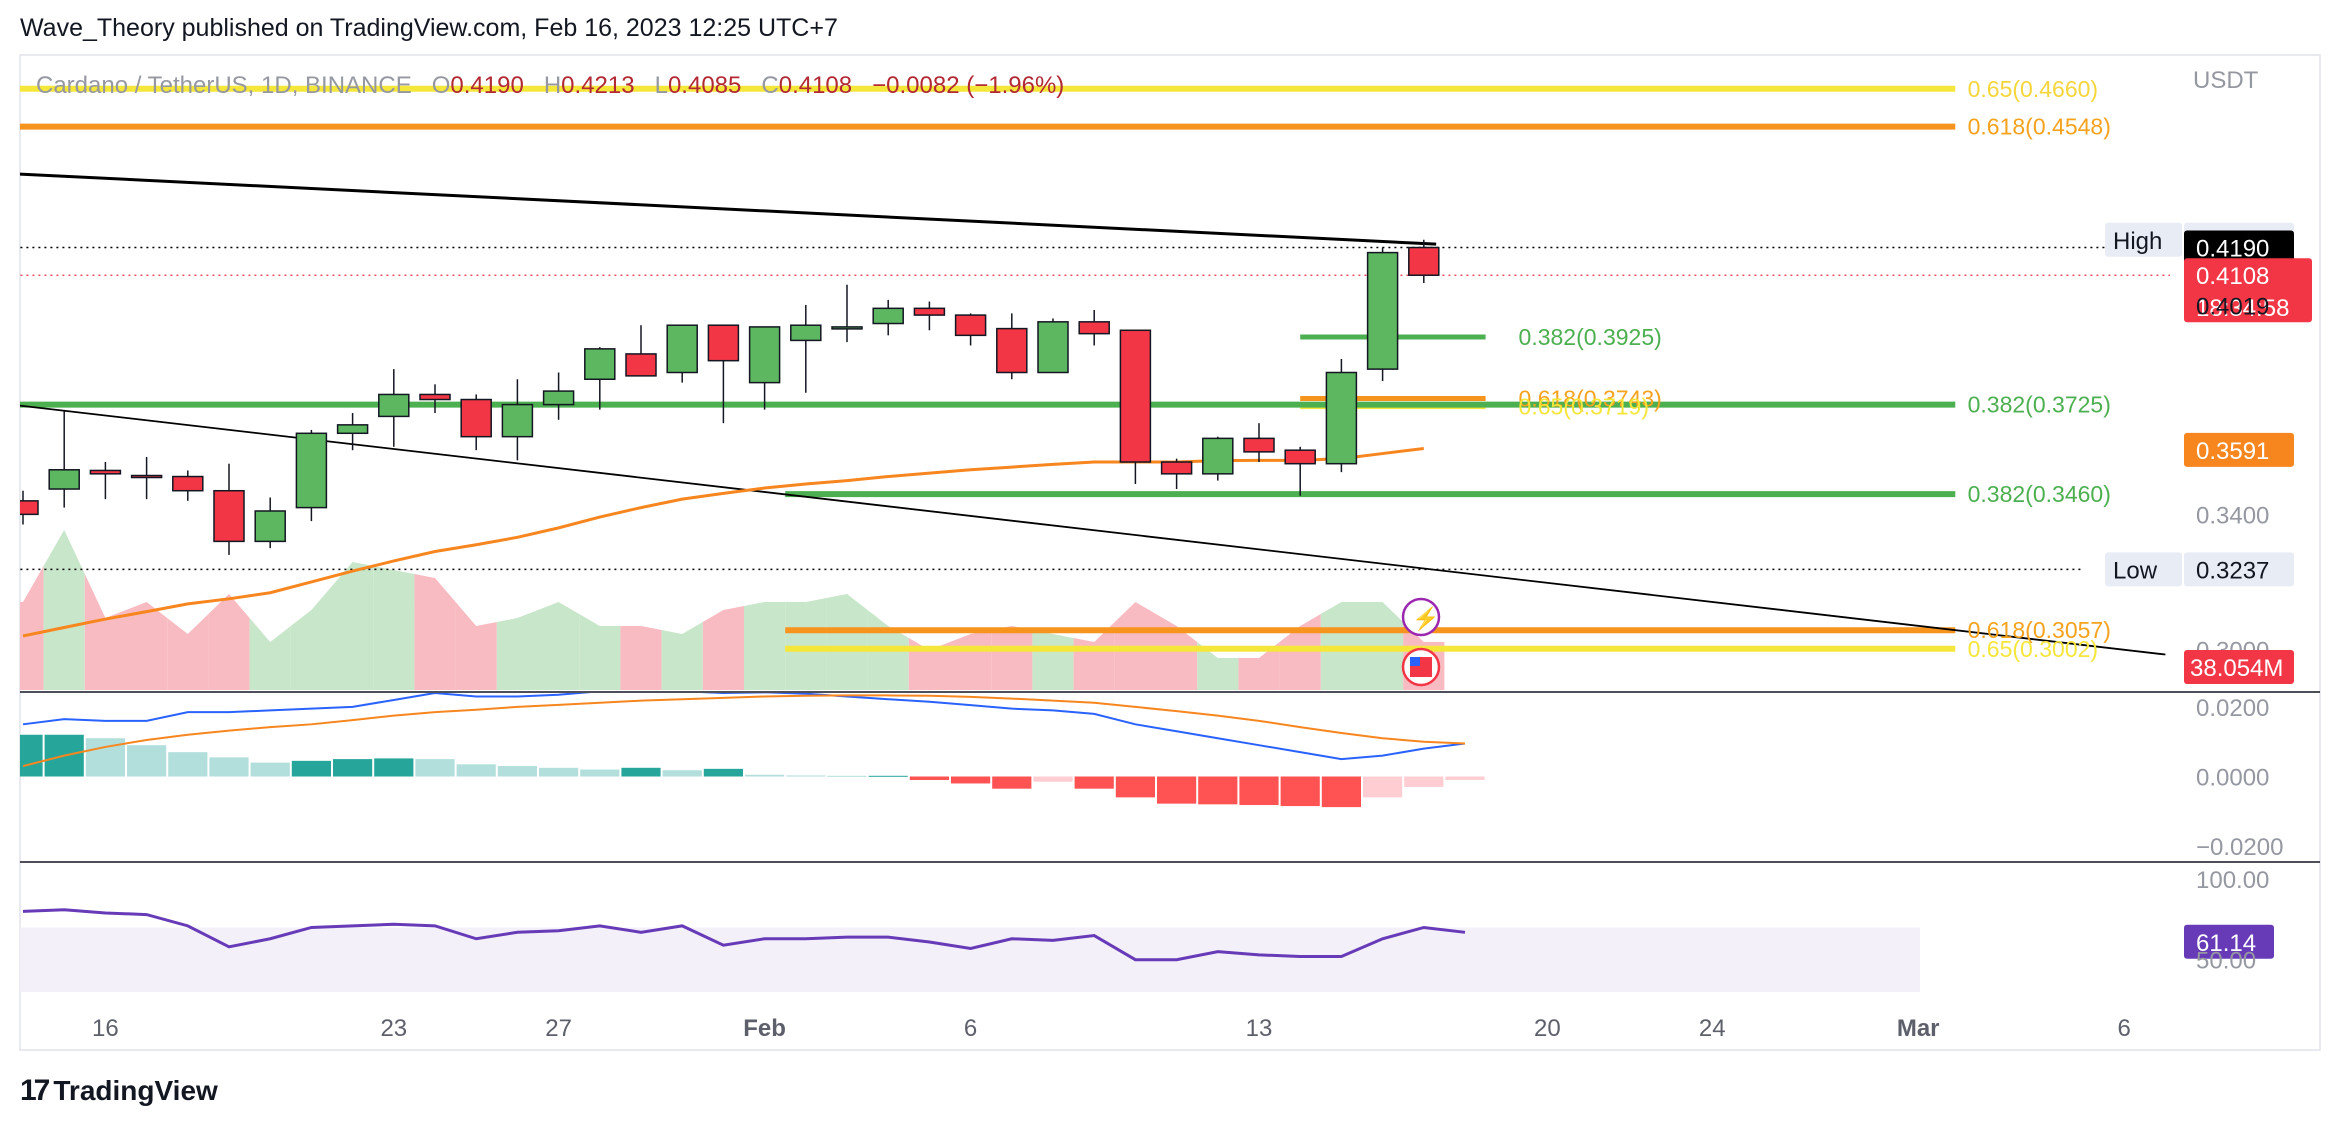 This screenshot has height=1124, width=2342. What do you see at coordinates (105, 1028) in the screenshot?
I see `time-axis-label: 16` at bounding box center [105, 1028].